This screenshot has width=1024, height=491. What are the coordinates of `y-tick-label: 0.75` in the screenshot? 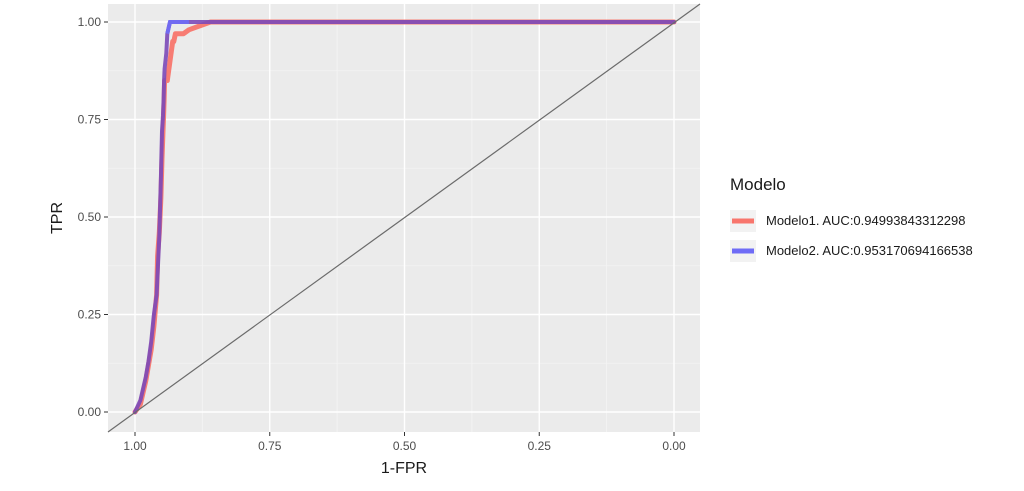 It's located at (90, 120).